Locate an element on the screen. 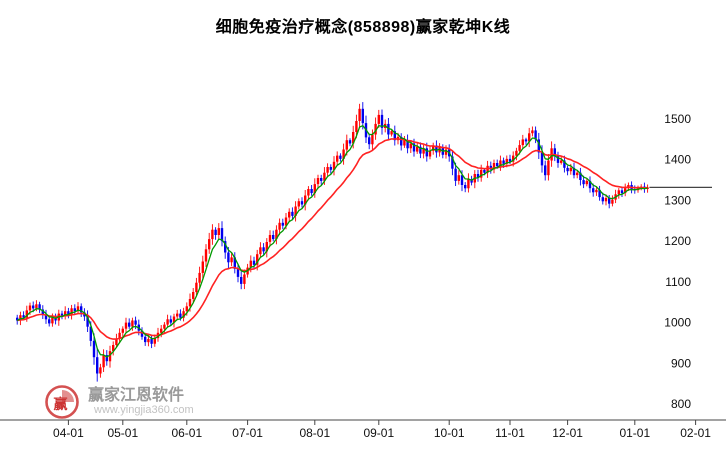 The width and height of the screenshot is (726, 450). watermark: 赢 赢家江恩软件 www.yingjia360.com is located at coordinates (119, 402).